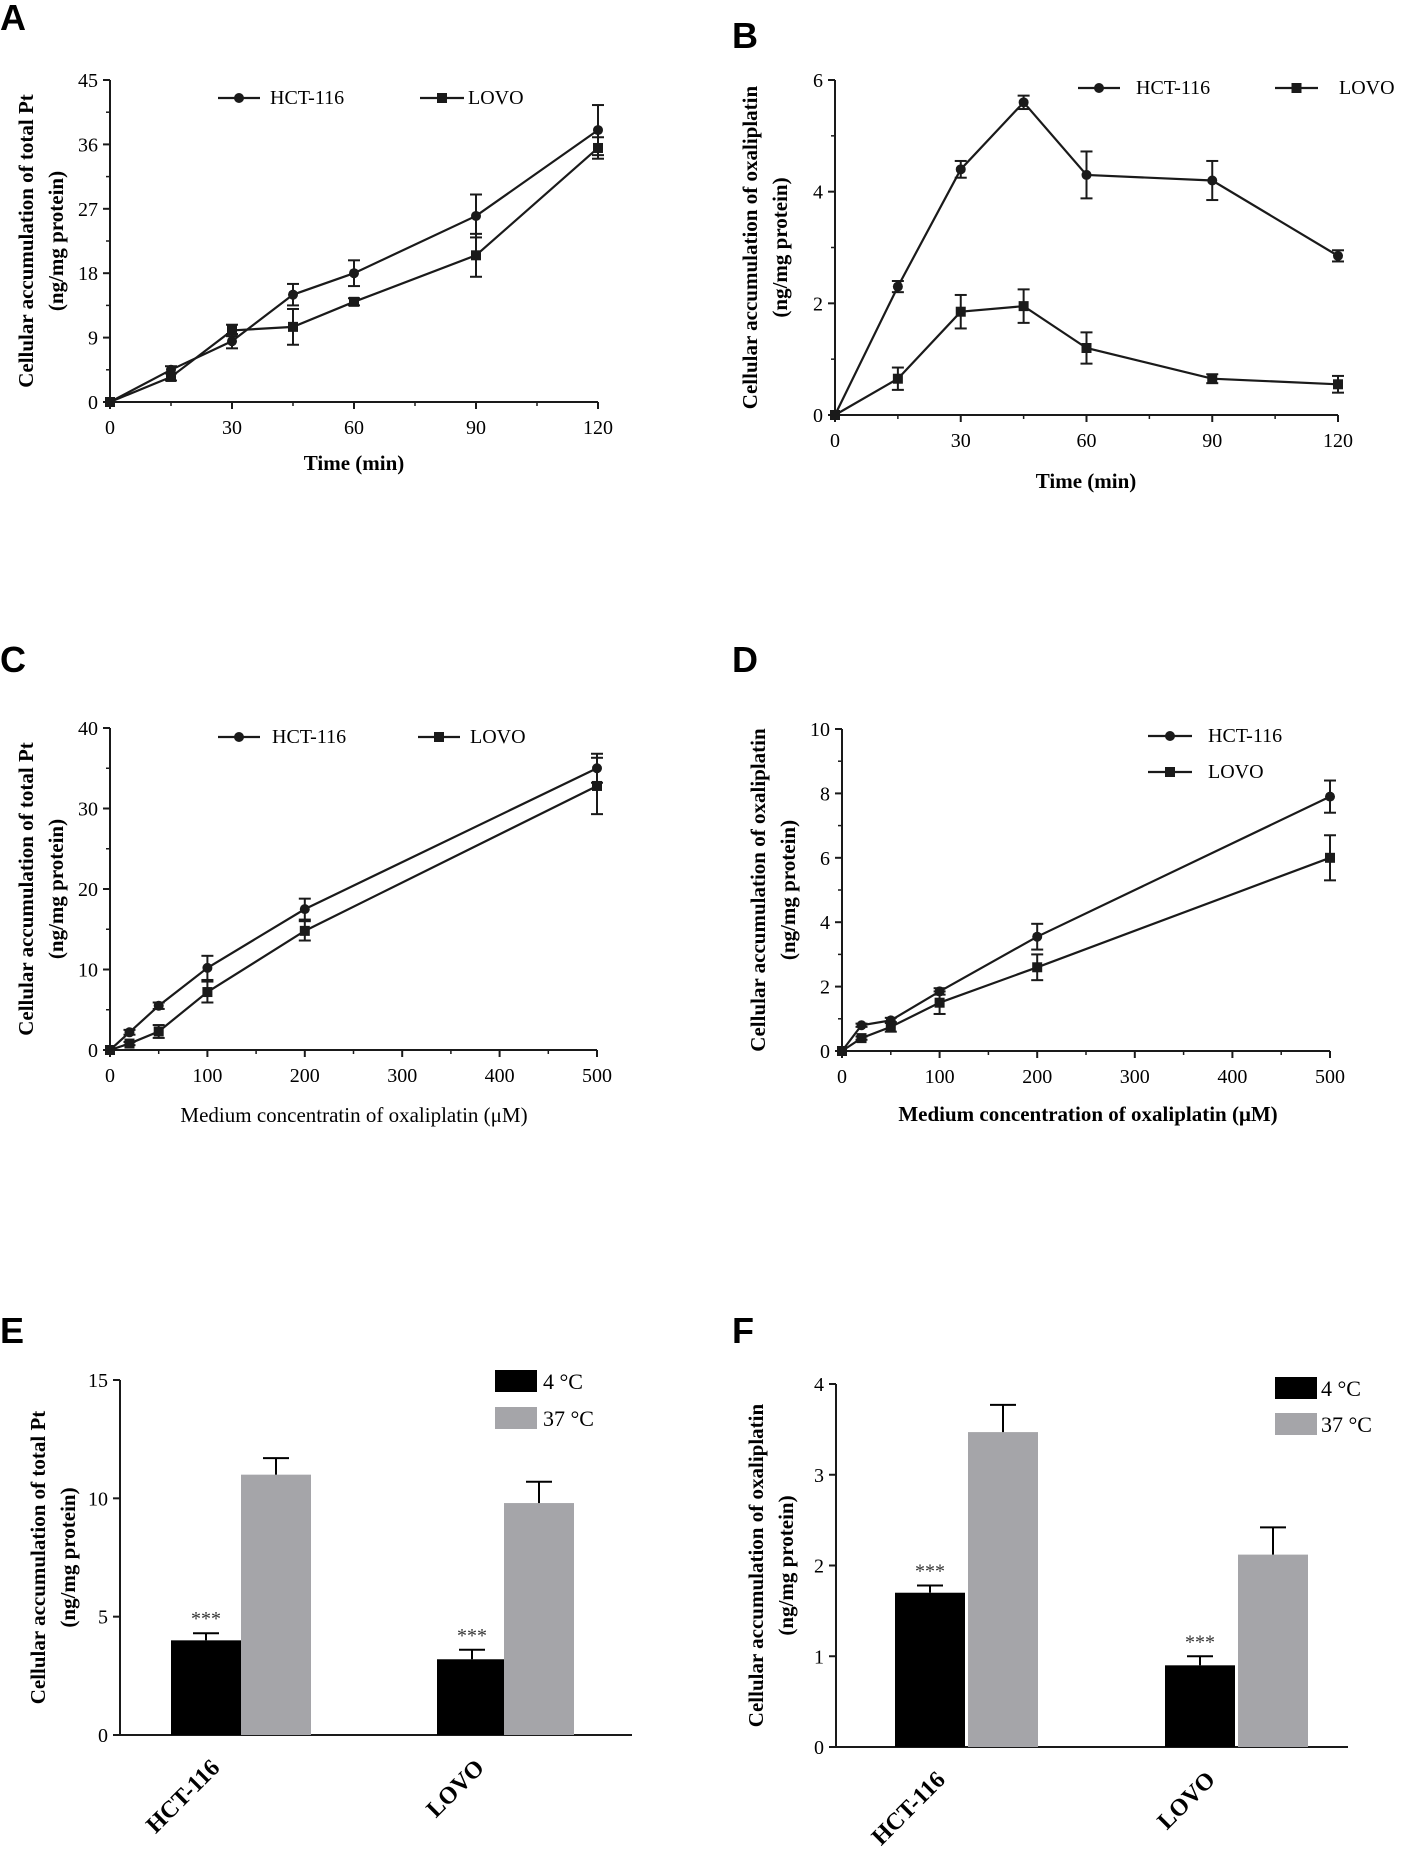 The image size is (1402, 1860). I want to click on y-tick-label: 30, so click(88, 810).